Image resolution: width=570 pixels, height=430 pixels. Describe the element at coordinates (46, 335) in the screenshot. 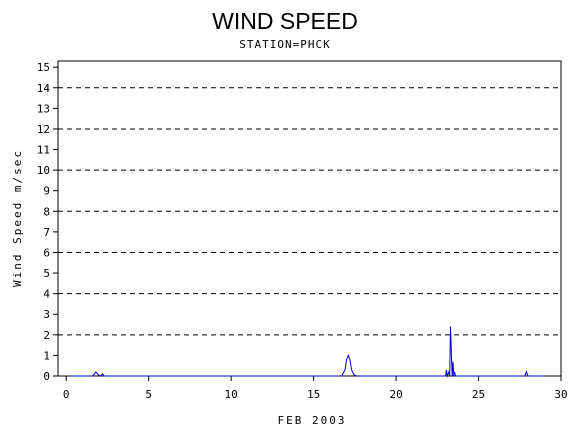

I see `y-tick-label-2: 2` at that location.